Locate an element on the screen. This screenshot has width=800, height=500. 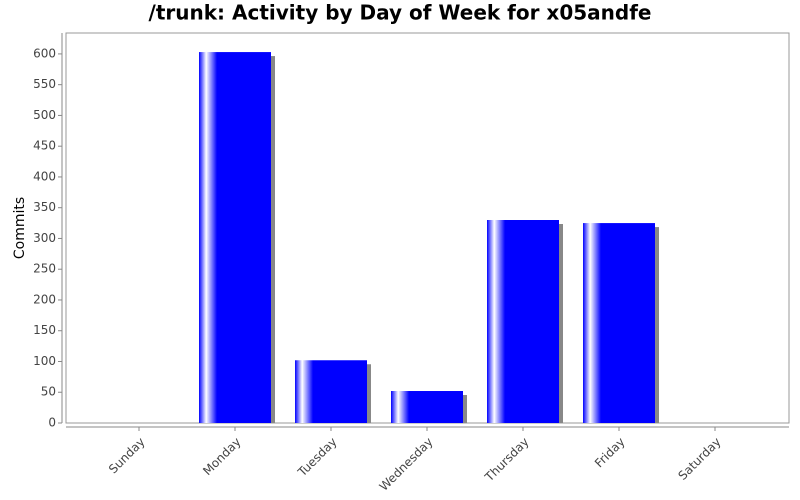
y-tick-label: 500 is located at coordinates (44, 115).